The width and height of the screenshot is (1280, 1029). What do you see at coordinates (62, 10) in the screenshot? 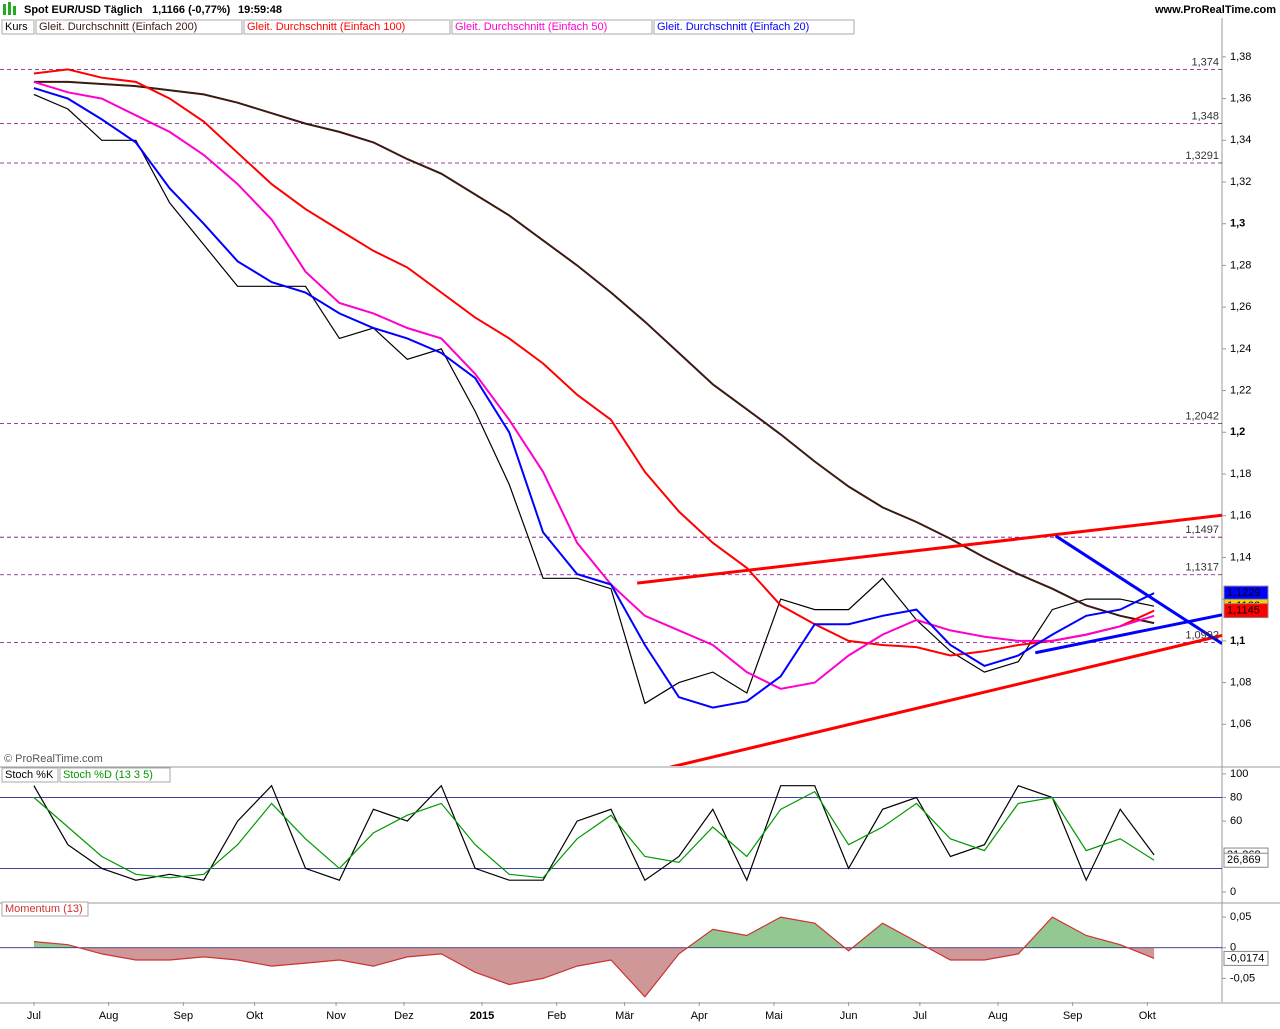
I see `symbol: Spot EUR/USD` at bounding box center [62, 10].